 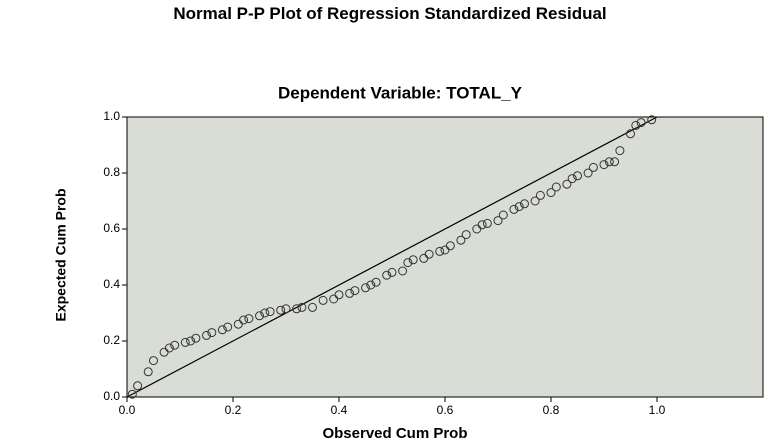 I want to click on x-axis-label: Observed Cum Prob, so click(x=394, y=433).